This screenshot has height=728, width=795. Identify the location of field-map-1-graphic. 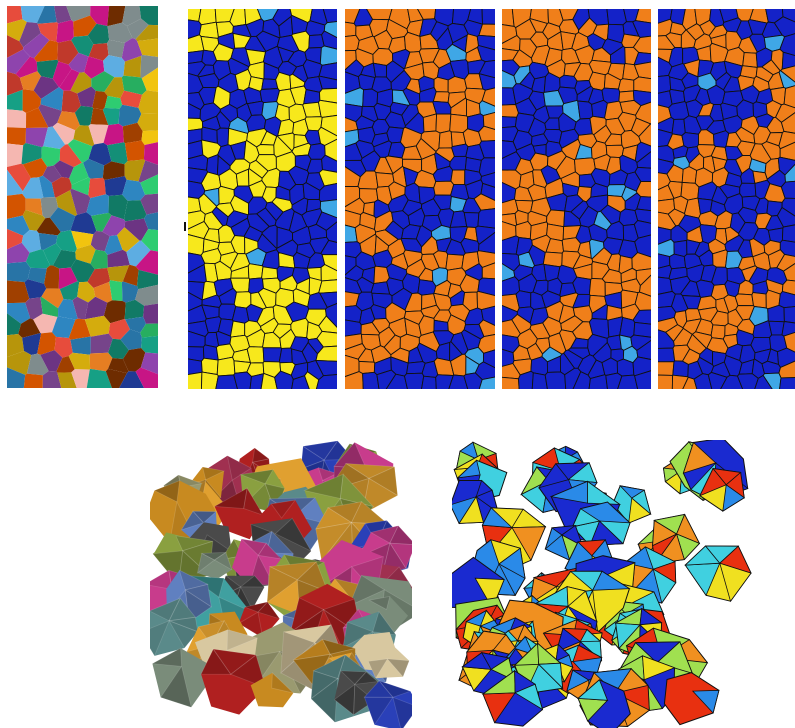
(262, 199).